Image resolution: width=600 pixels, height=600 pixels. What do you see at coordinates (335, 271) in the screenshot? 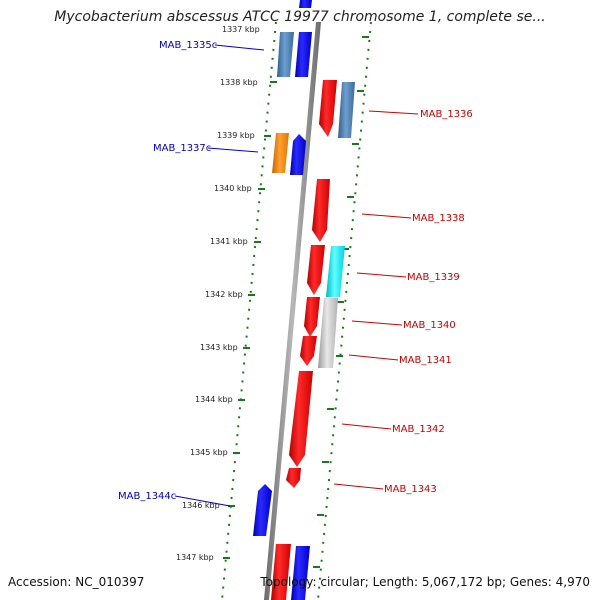
I see `gene-mab-1339-cyan` at bounding box center [335, 271].